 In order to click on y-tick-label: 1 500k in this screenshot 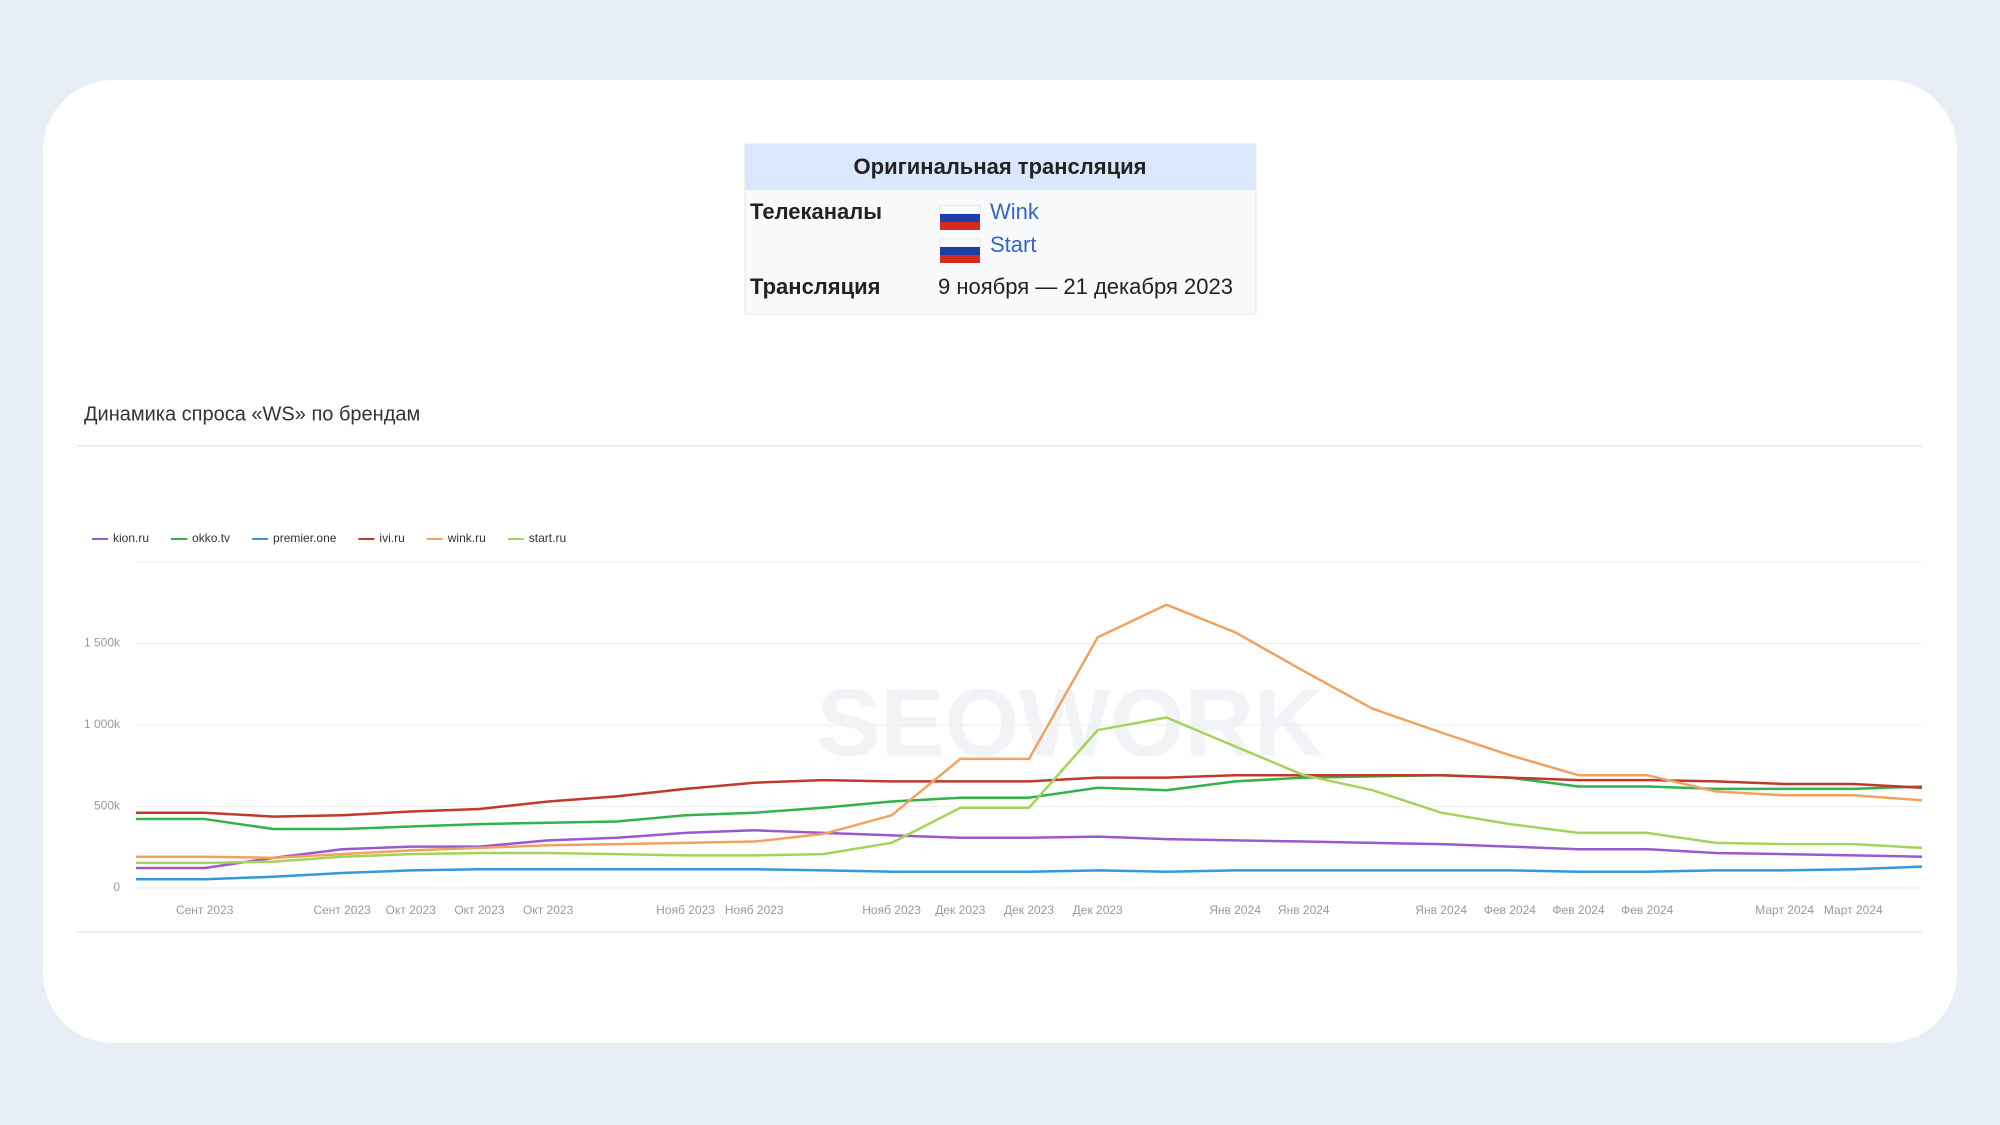, I will do `click(102, 643)`.